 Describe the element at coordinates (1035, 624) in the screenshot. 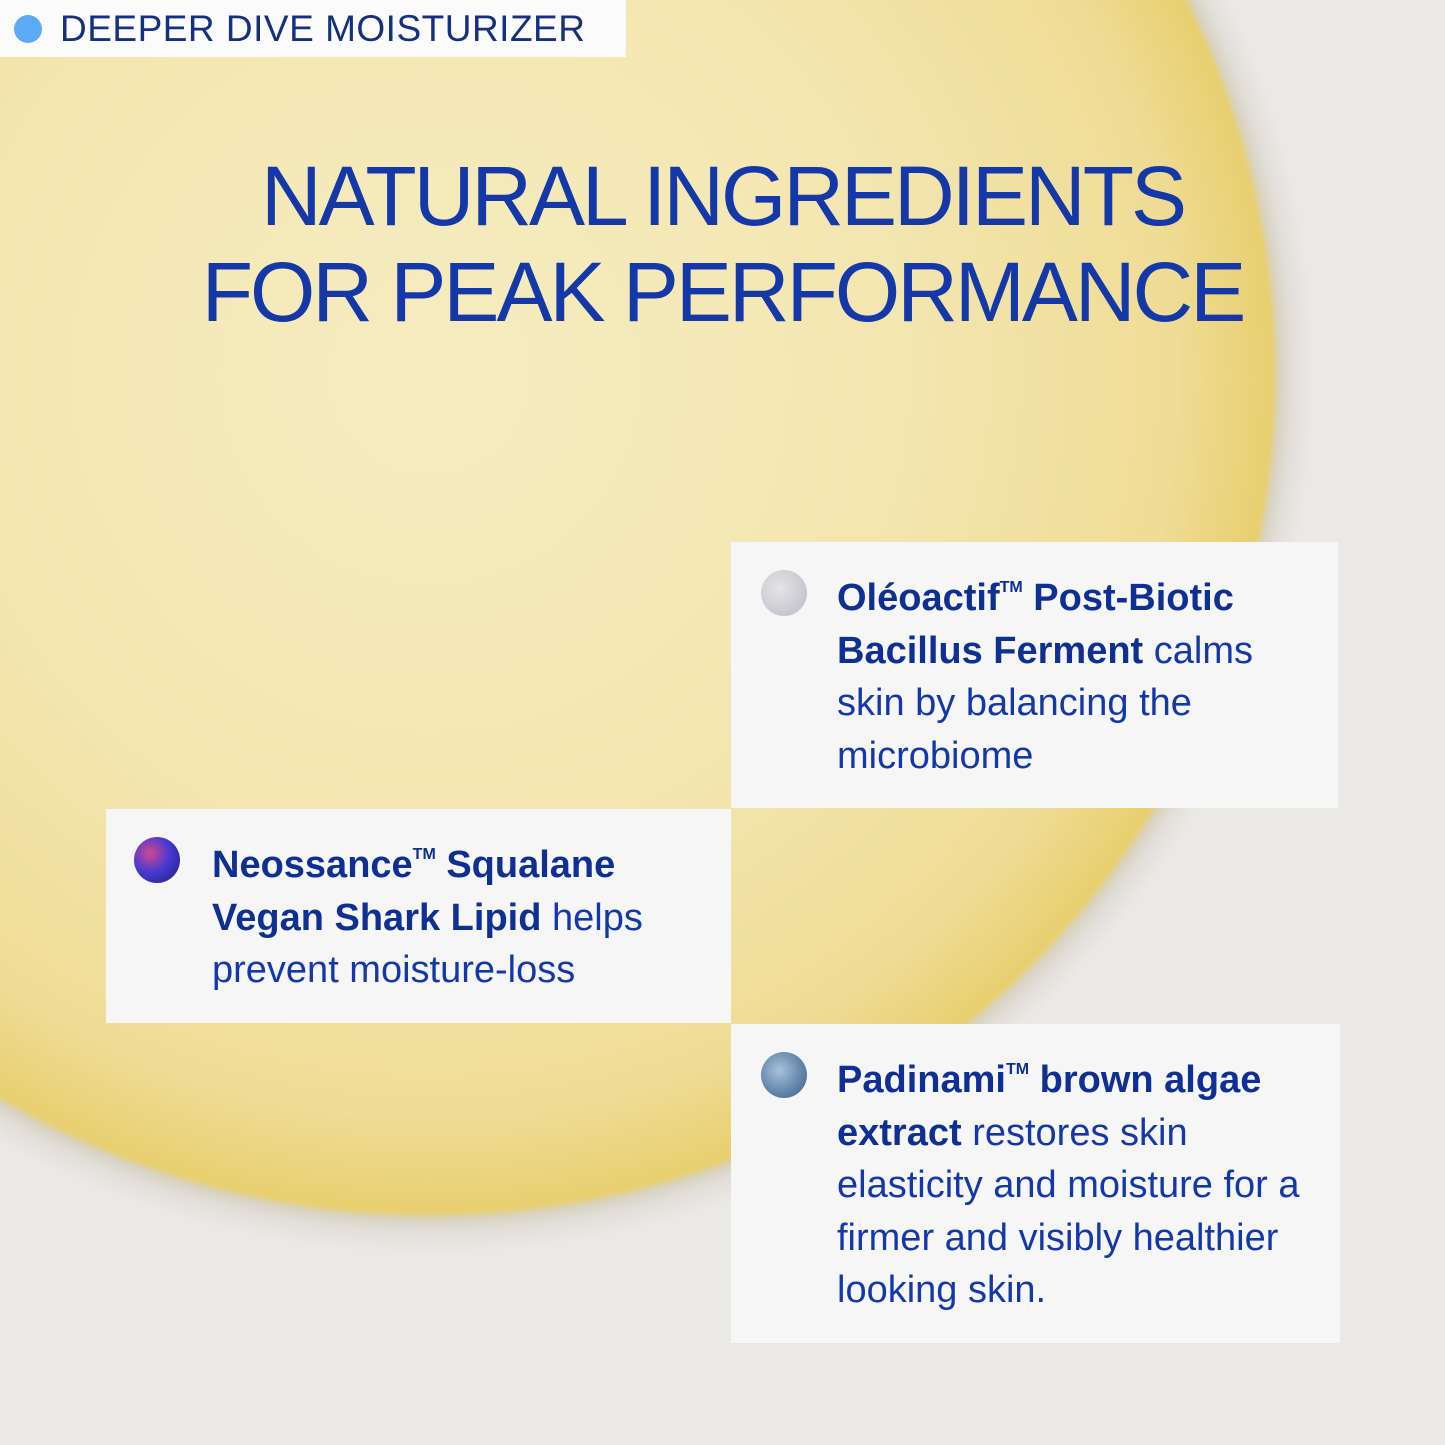

I see `ingredient-name-rest: Post-Biotic Bacillus Ferment` at that location.